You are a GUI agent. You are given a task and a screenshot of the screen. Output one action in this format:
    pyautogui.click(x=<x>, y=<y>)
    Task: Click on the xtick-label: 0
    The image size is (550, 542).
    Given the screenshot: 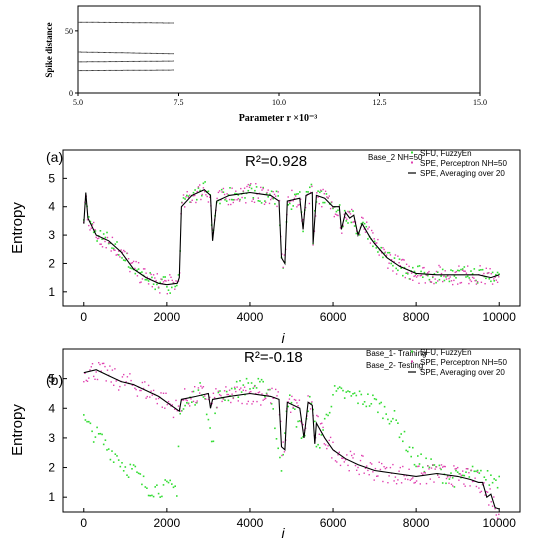 What is the action you would take?
    pyautogui.click(x=83, y=523)
    